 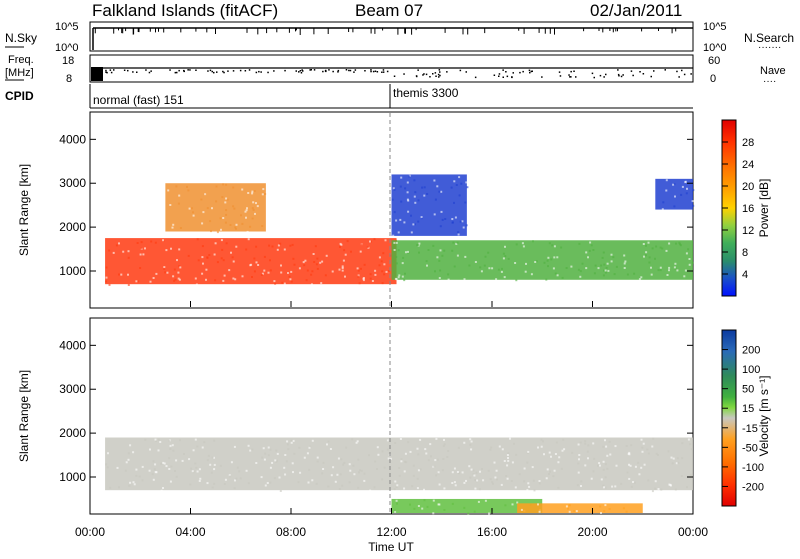 I want to click on colorbar-tick-label: 16, so click(x=748, y=209).